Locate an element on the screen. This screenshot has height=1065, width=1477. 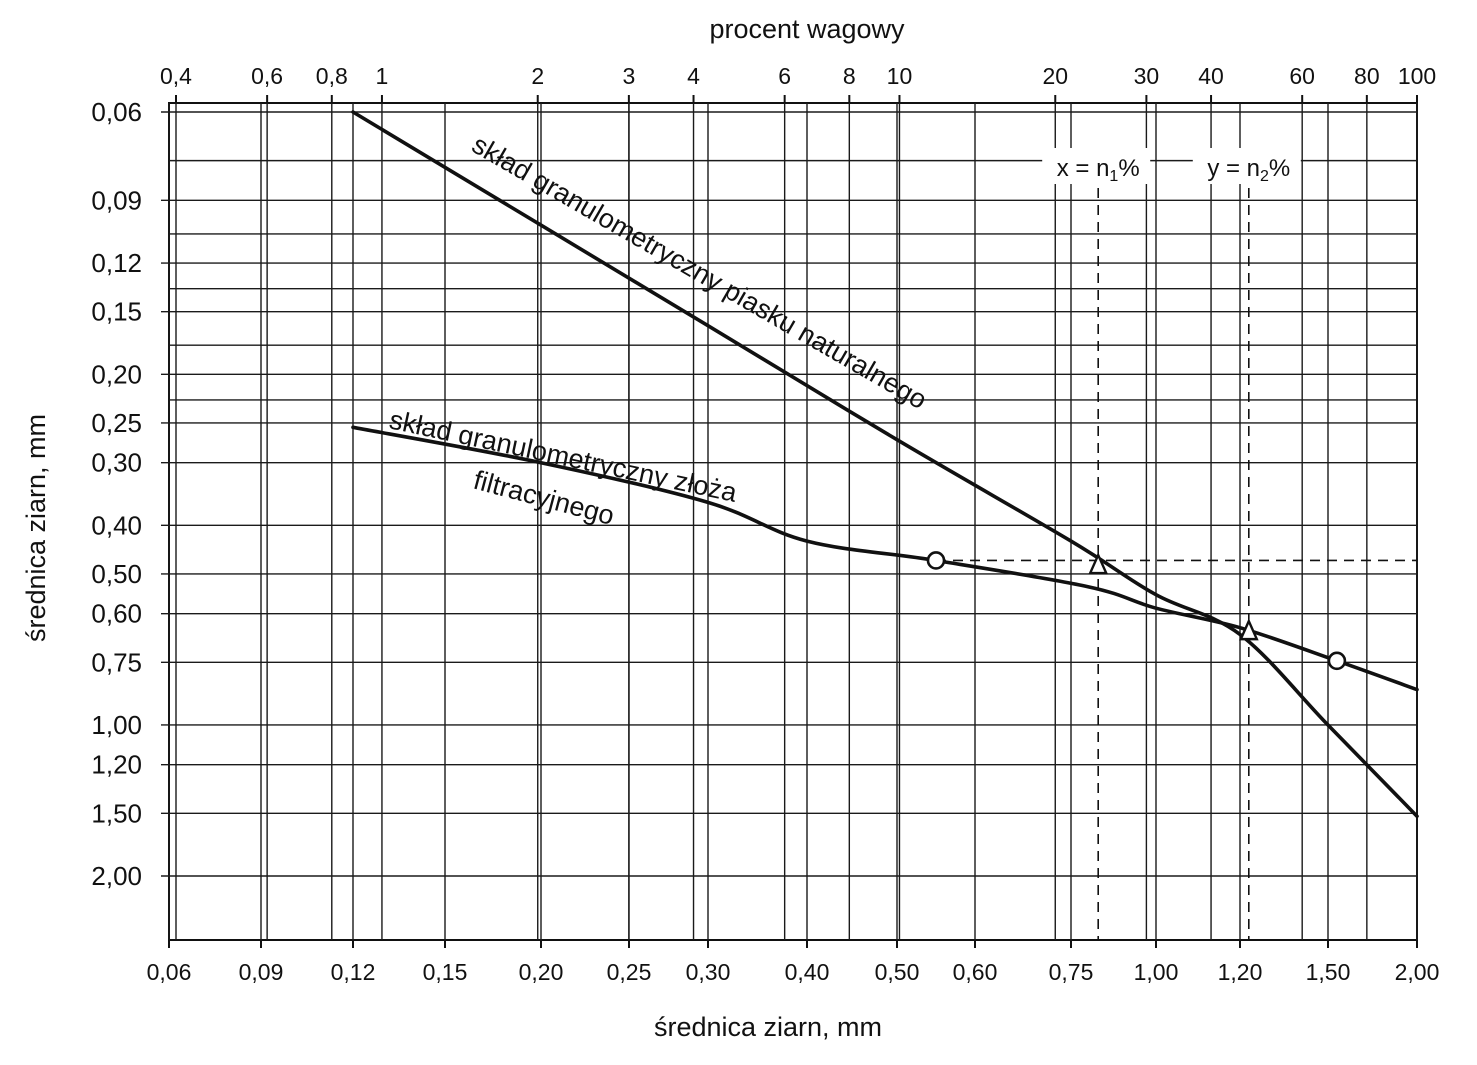
x-tick-label: 0,15 is located at coordinates (445, 972).